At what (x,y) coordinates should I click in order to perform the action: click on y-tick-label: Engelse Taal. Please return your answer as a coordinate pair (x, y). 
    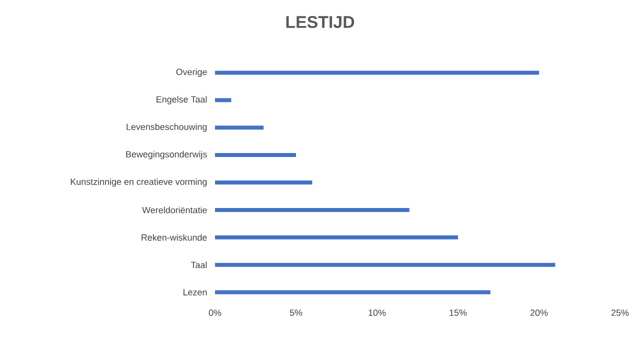
    Looking at the image, I should click on (181, 100).